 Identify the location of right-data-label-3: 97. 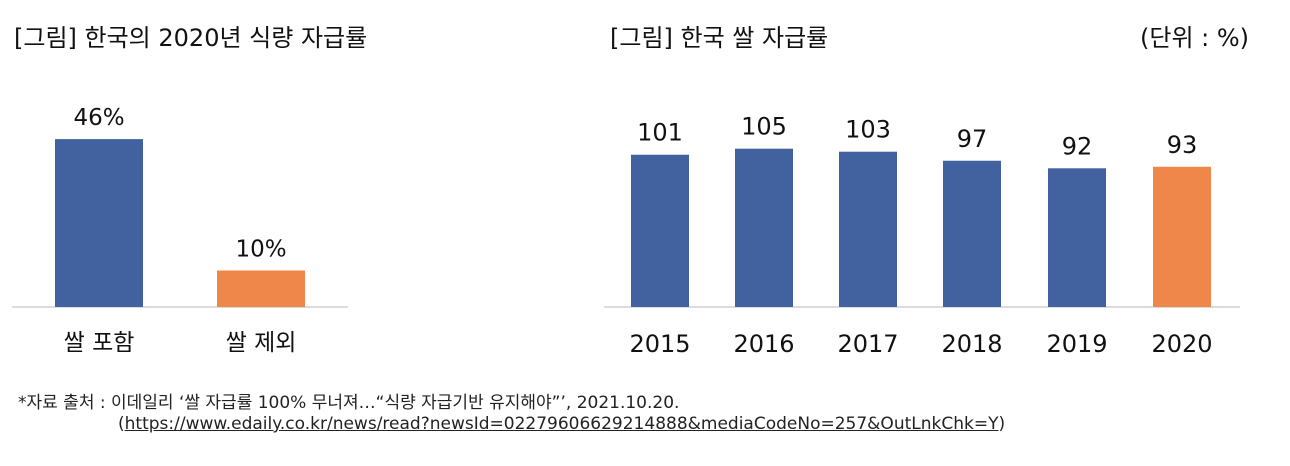
(972, 139).